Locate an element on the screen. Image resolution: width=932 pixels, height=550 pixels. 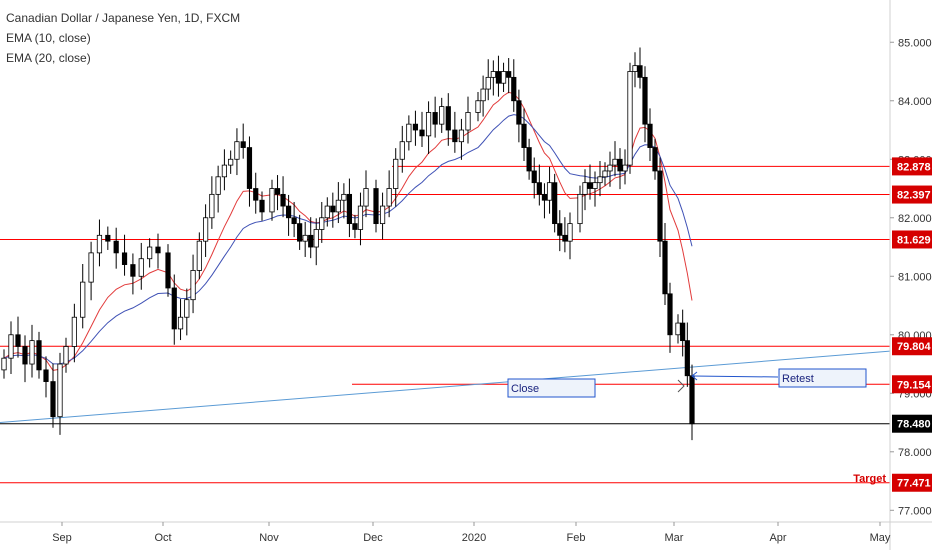
x-tick-label: Sep is located at coordinates (62, 538).